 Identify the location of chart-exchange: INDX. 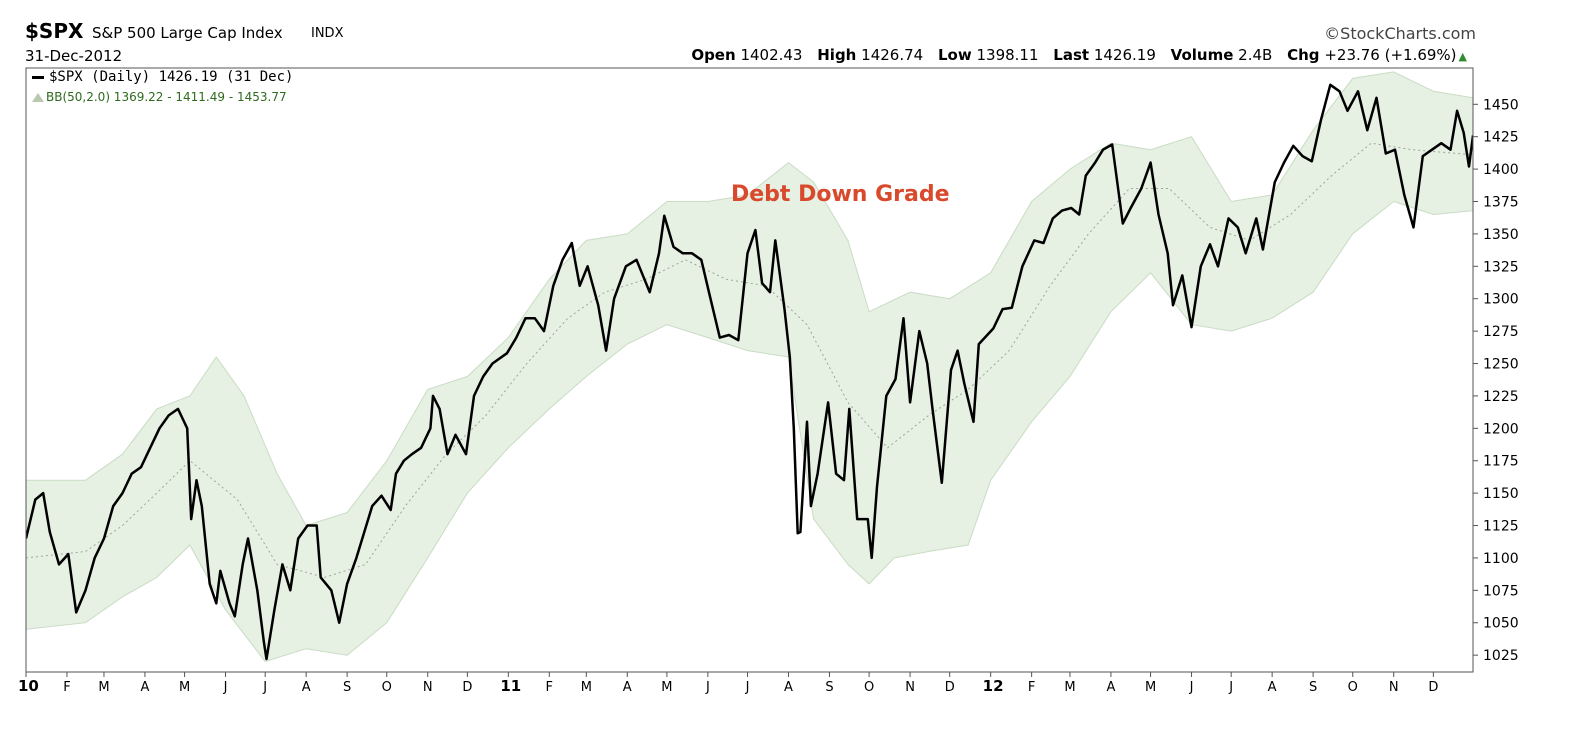
(327, 33).